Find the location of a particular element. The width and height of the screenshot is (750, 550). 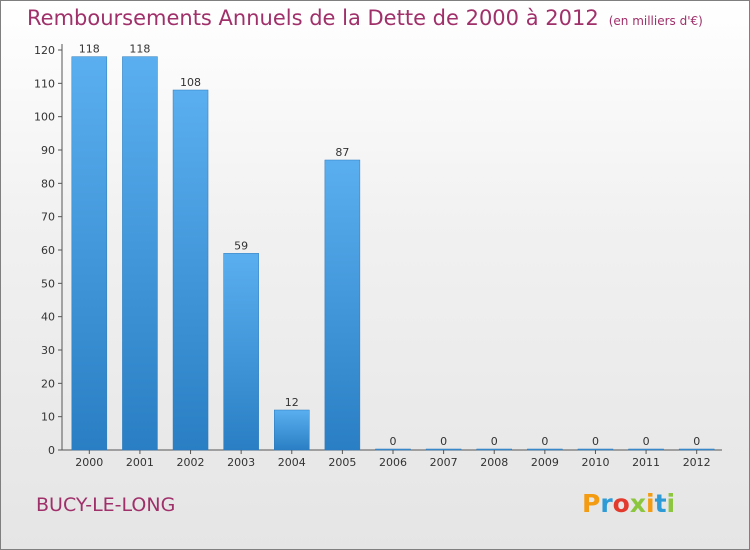

chart-unit: (en milliers d'€) is located at coordinates (655, 21).